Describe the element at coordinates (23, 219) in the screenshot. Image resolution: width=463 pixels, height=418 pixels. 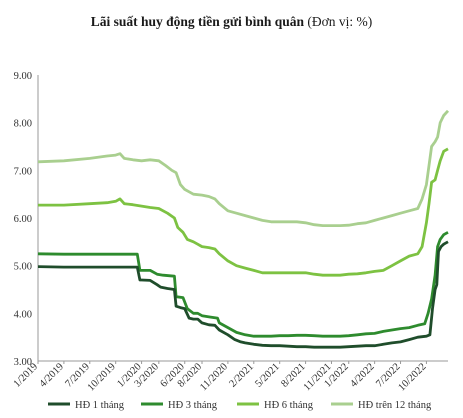
I see `y-tick-label: 6.00` at that location.